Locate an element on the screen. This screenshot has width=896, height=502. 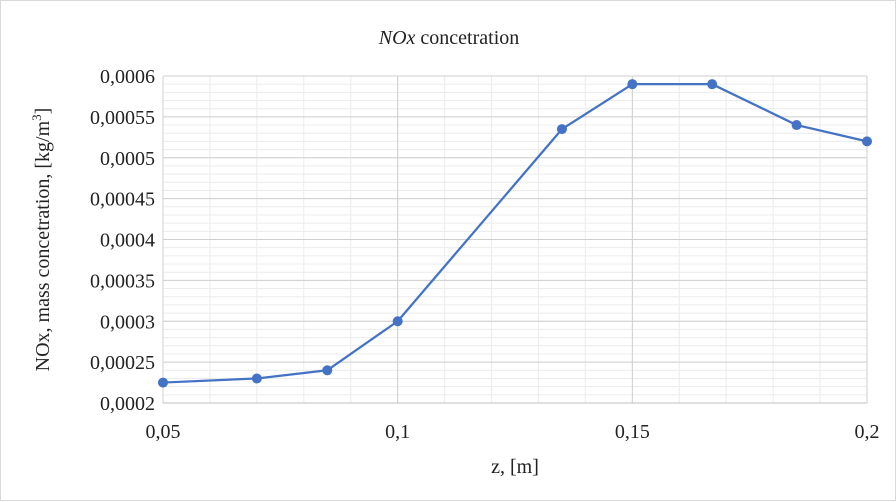
y-tick-label: 0,0002 is located at coordinates (127, 404).